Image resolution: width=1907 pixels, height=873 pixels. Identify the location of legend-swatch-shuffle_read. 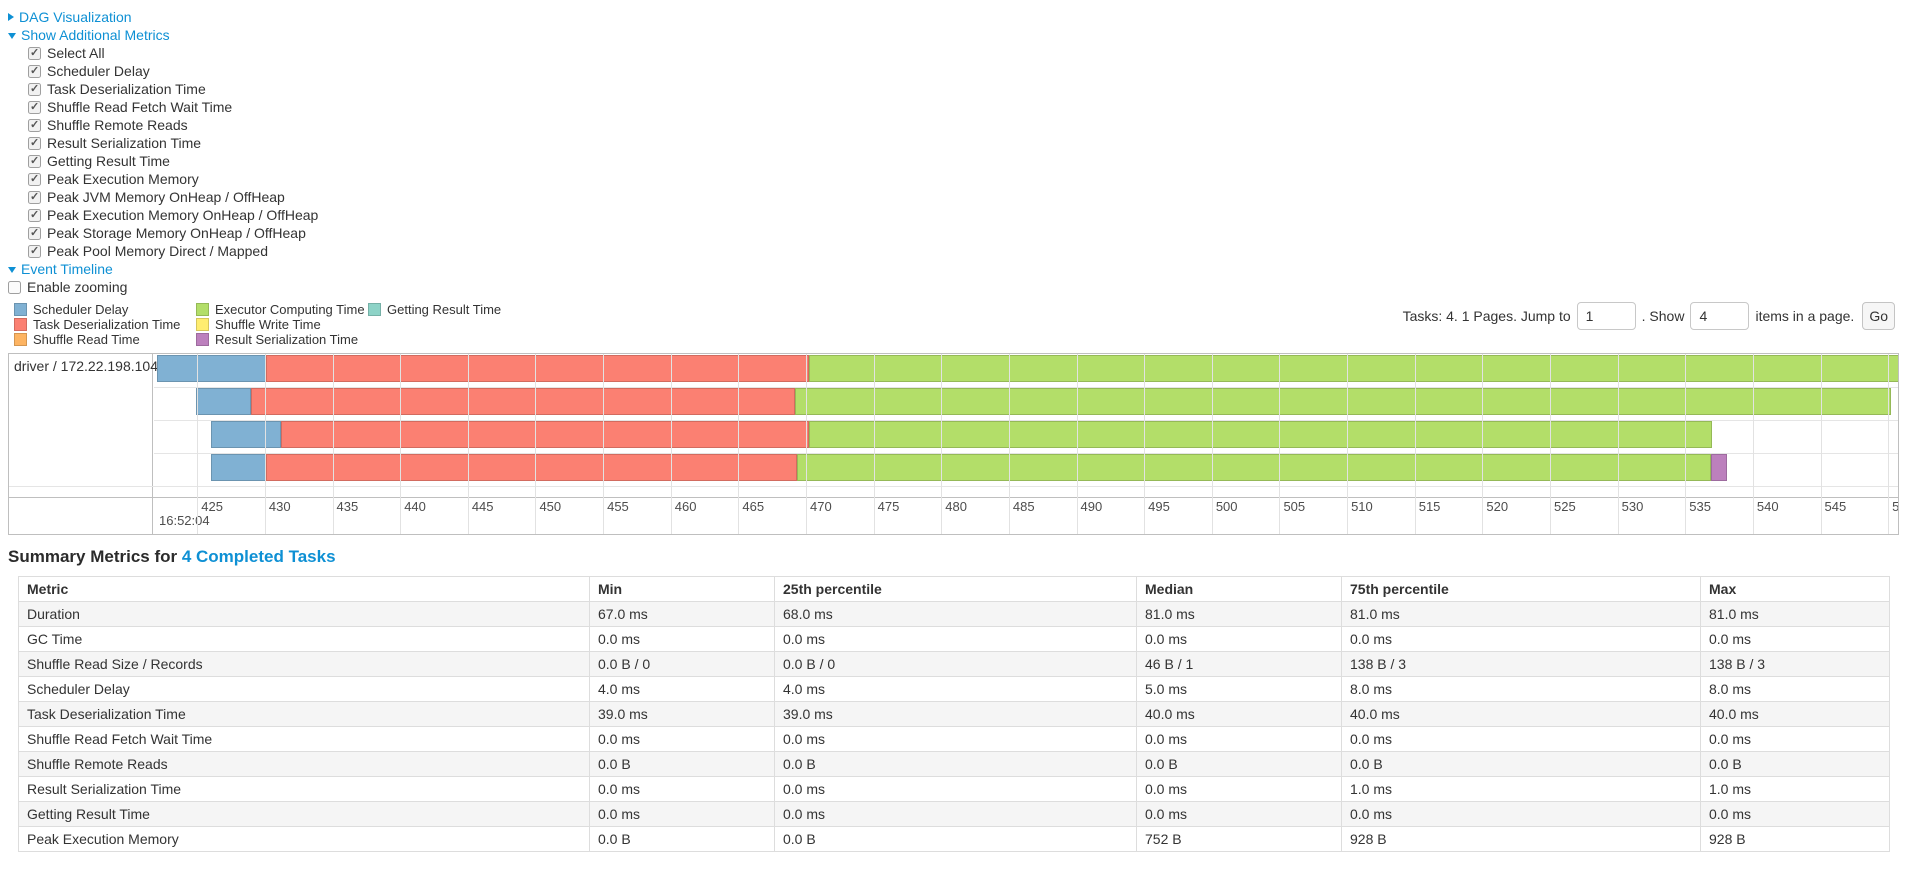
(20, 339).